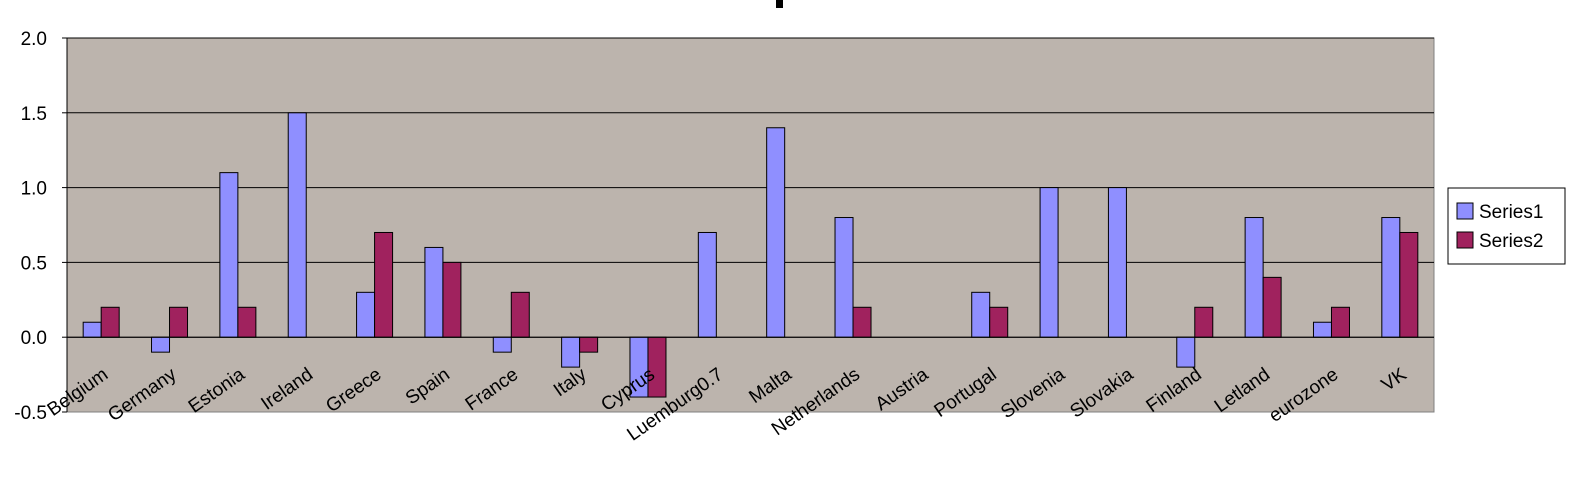  I want to click on legend-label: Series2, so click(1511, 241).